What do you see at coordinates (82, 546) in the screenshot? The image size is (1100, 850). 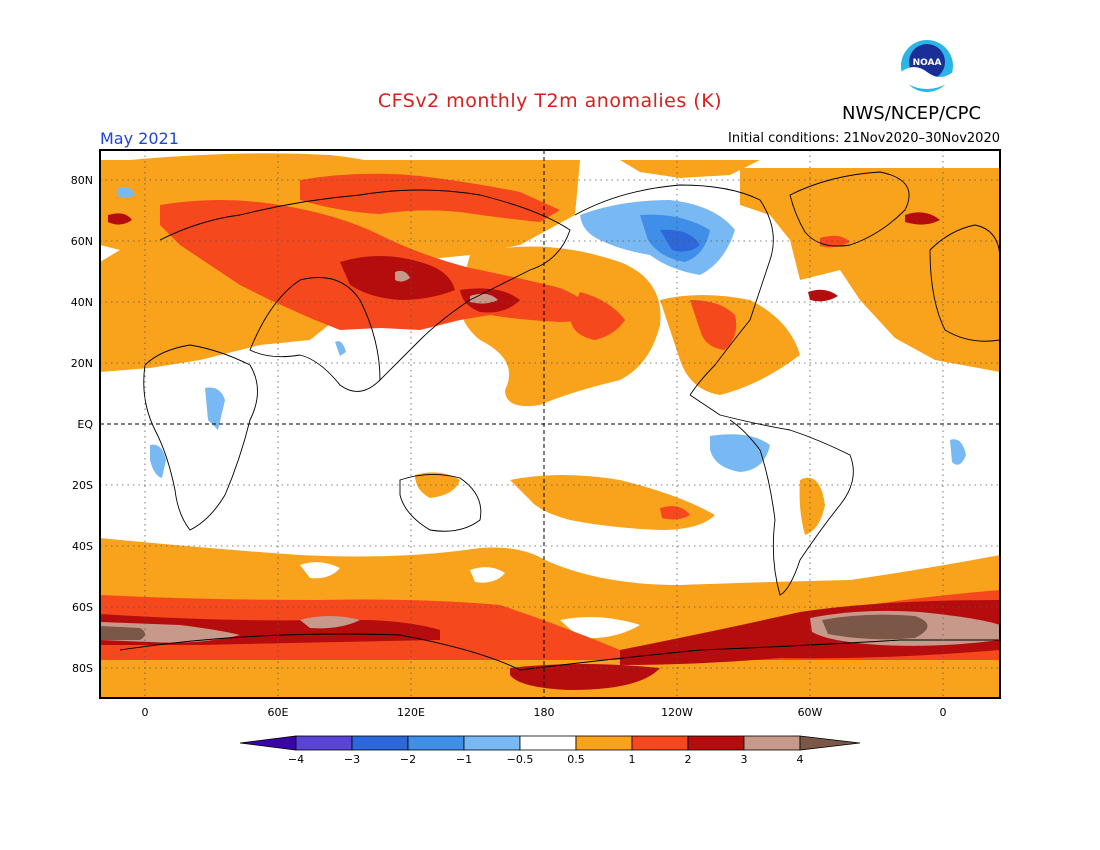 I see `lat-tick-label: 40S` at bounding box center [82, 546].